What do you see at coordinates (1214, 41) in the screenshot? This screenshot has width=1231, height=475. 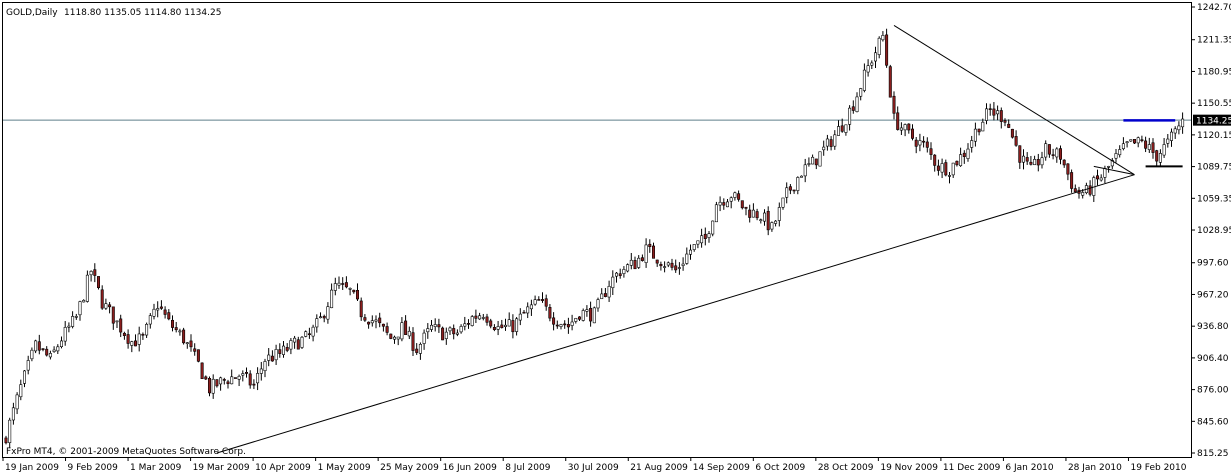 I see `y-tick-label: 1211.35` at bounding box center [1214, 41].